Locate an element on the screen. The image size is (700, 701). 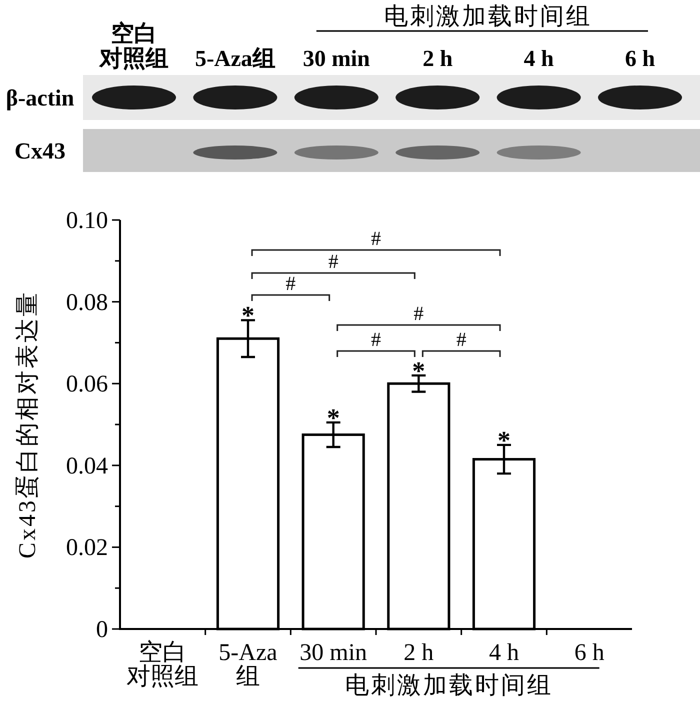
y-tick-label: 0.08 is located at coordinates (87, 303).